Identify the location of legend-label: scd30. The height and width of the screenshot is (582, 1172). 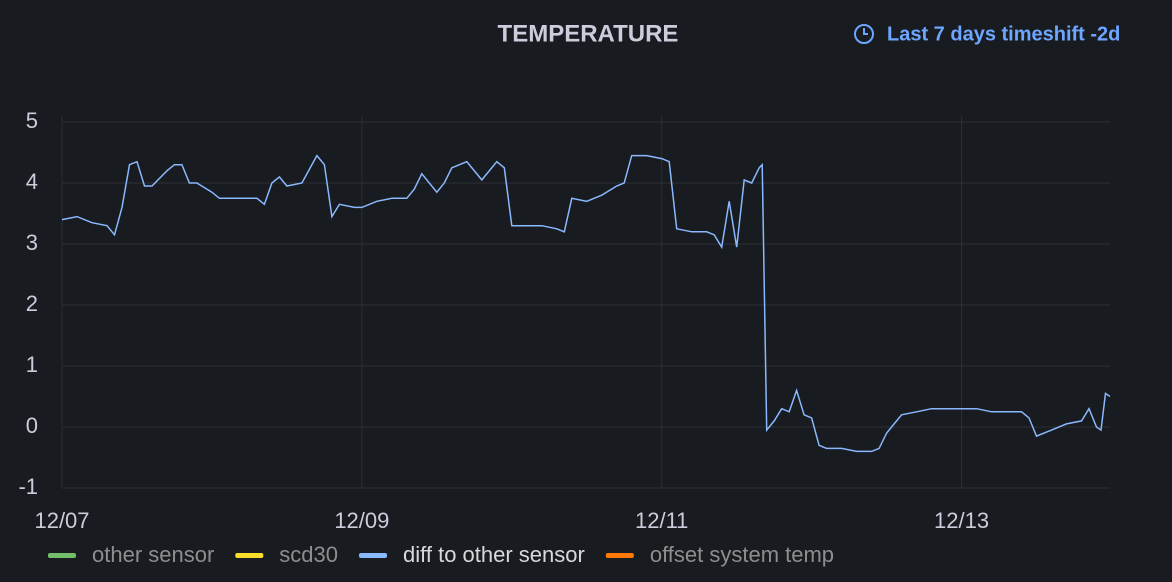
(308, 554).